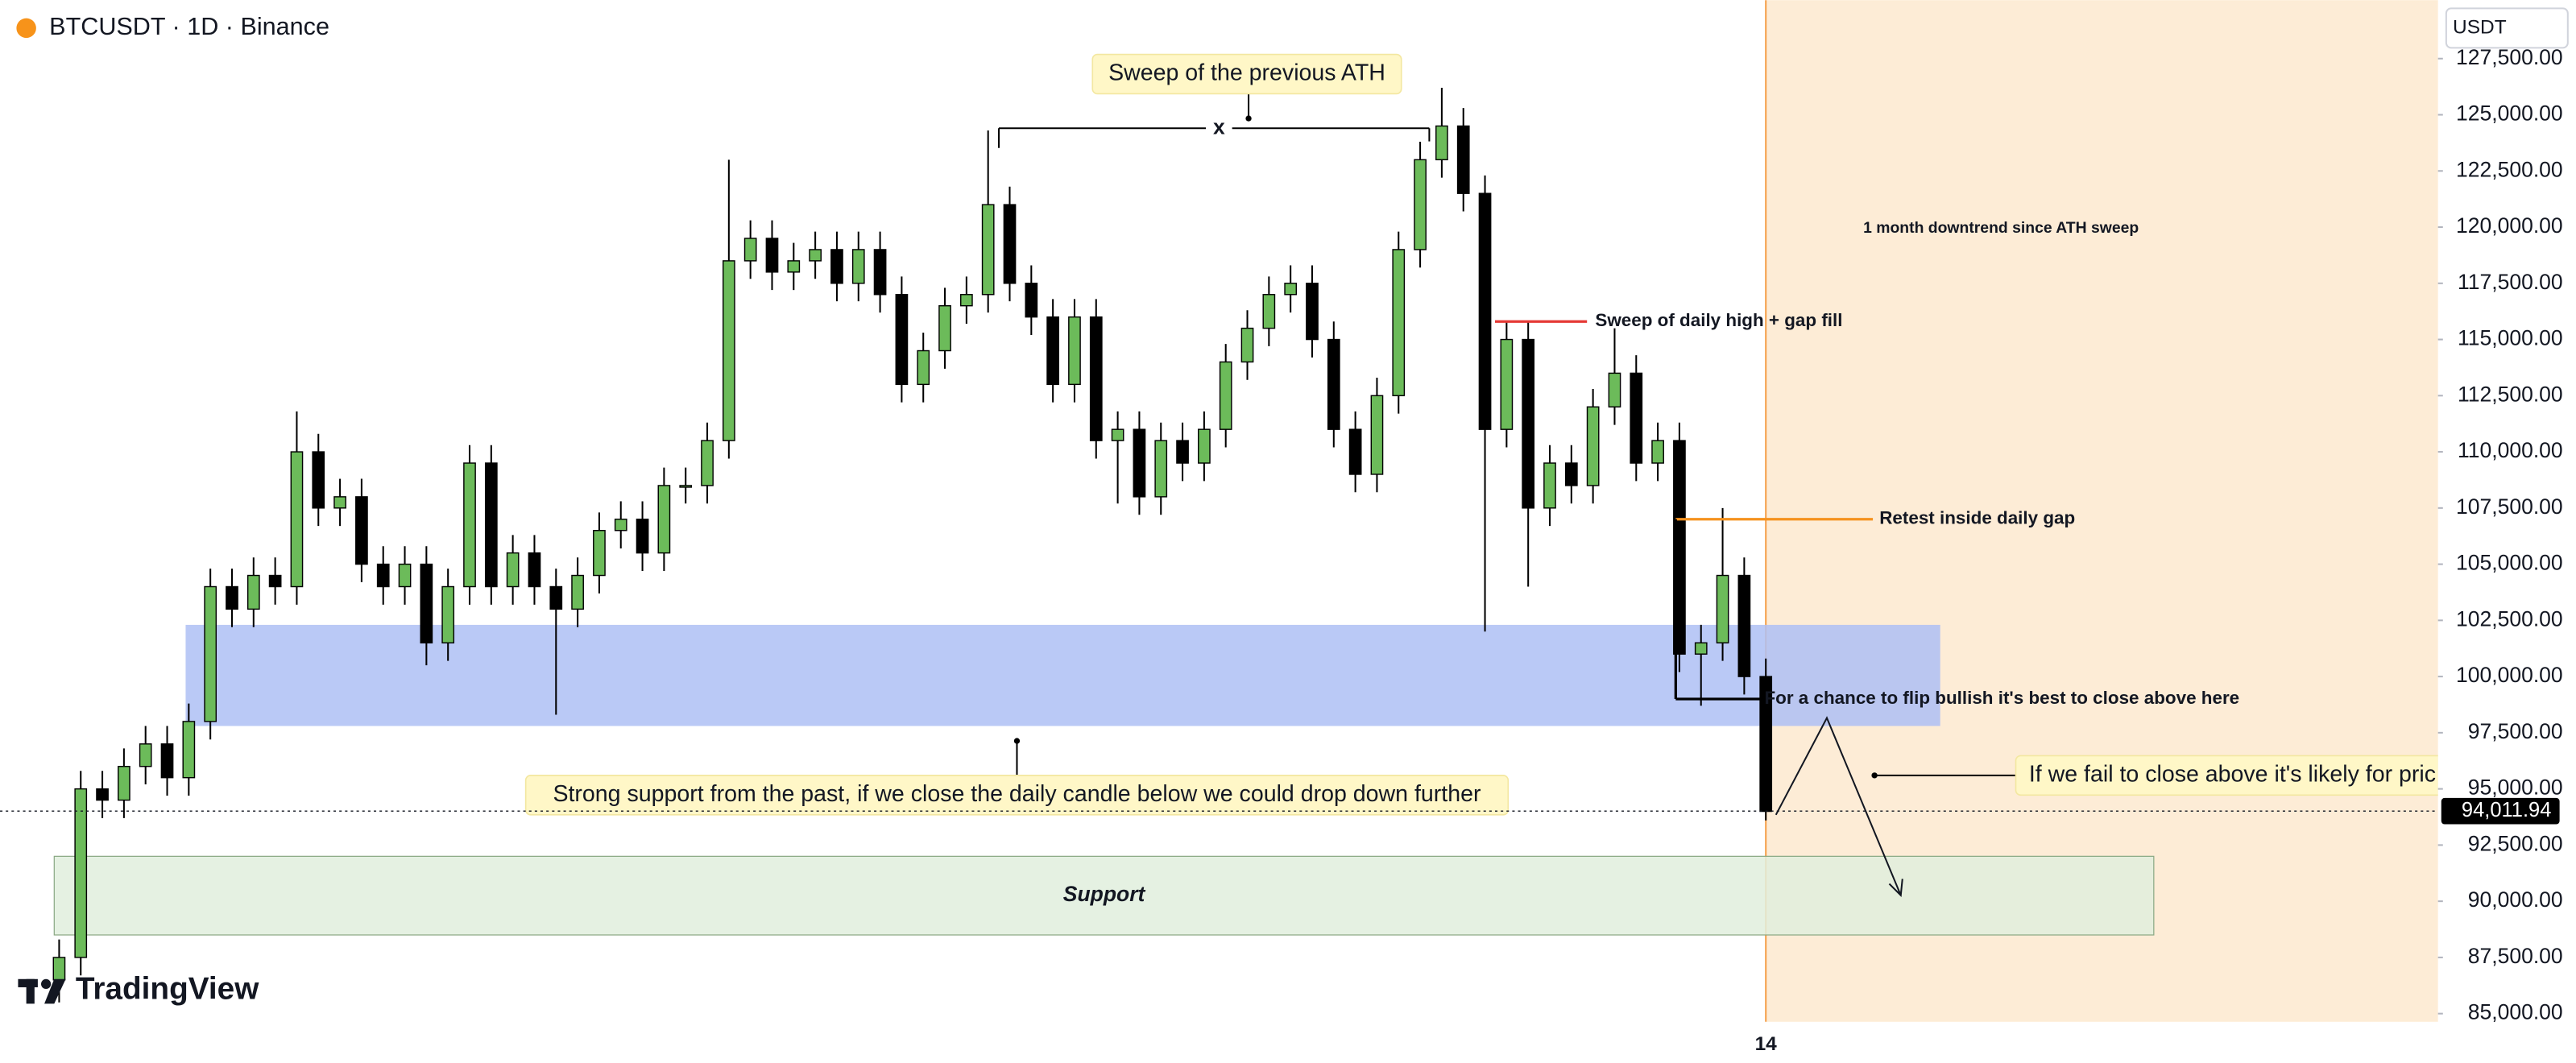  Describe the element at coordinates (2515, 788) in the screenshot. I see `y-tick-label: 95,000.00` at that location.